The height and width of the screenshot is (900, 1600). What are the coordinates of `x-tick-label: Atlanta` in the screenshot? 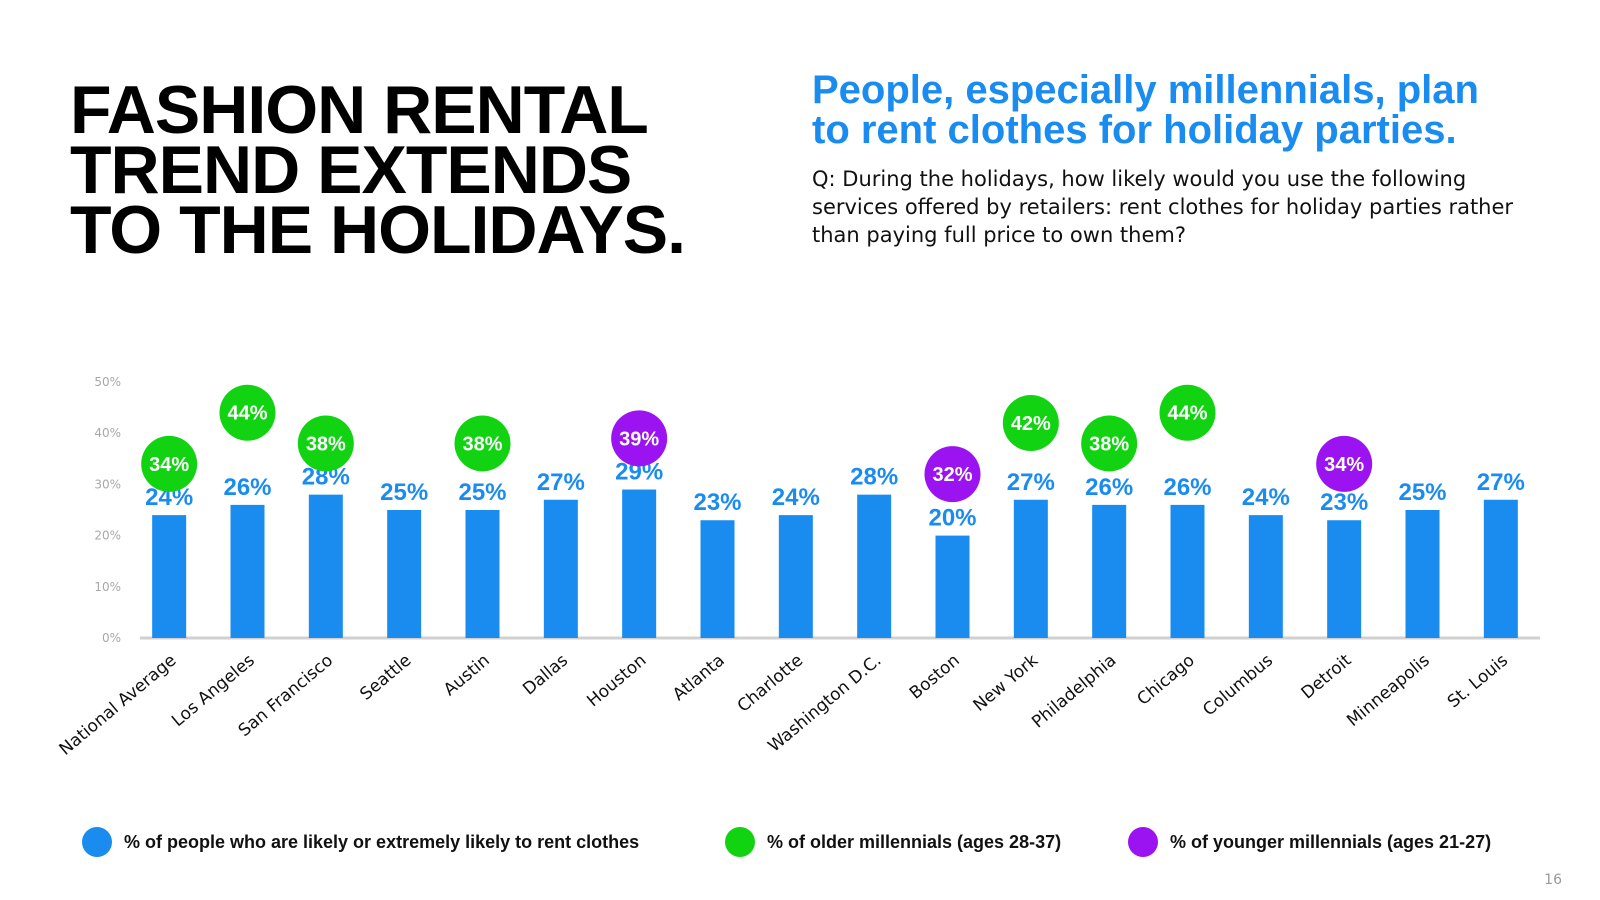 It's located at (699, 678).